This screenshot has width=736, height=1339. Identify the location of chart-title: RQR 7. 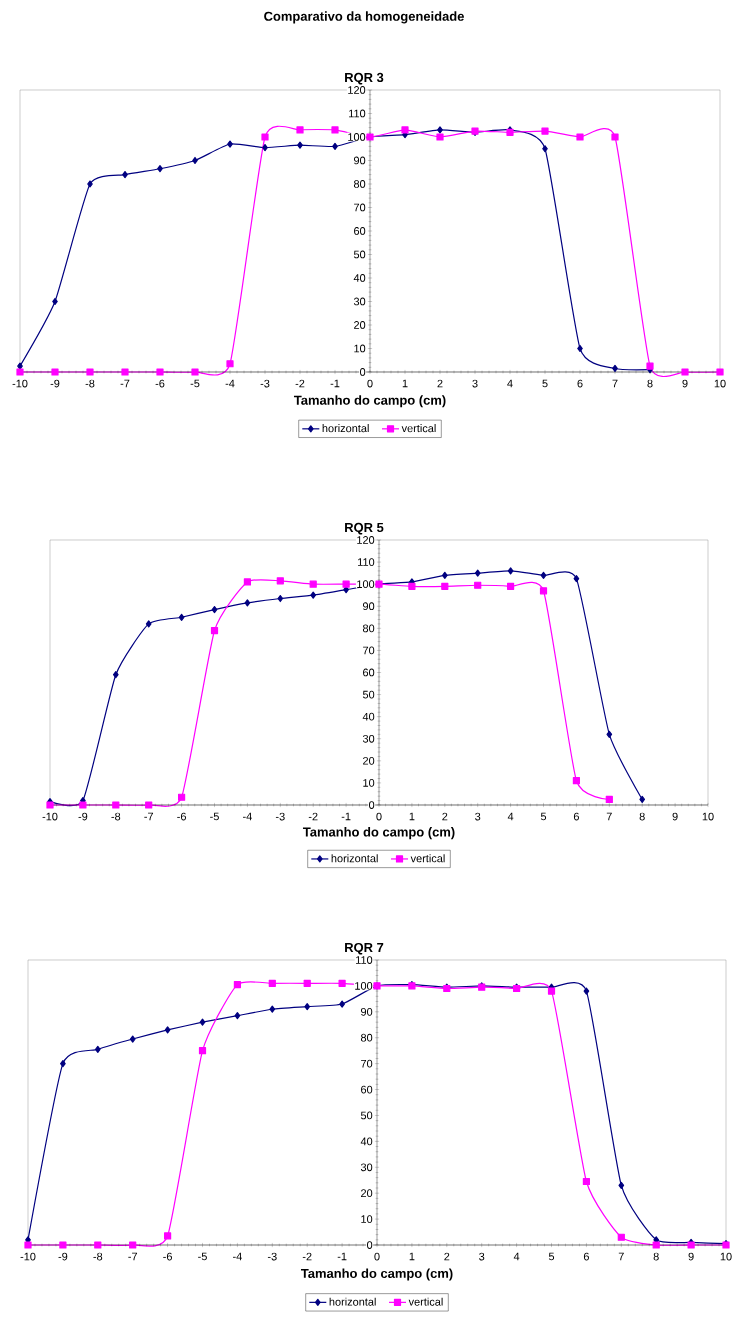
(364, 948).